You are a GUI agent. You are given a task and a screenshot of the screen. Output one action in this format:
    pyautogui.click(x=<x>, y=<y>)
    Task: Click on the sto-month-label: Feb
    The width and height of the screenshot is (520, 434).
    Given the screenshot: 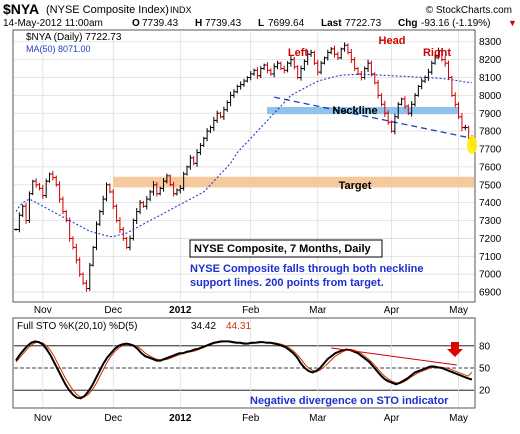 What is the action you would take?
    pyautogui.click(x=251, y=418)
    